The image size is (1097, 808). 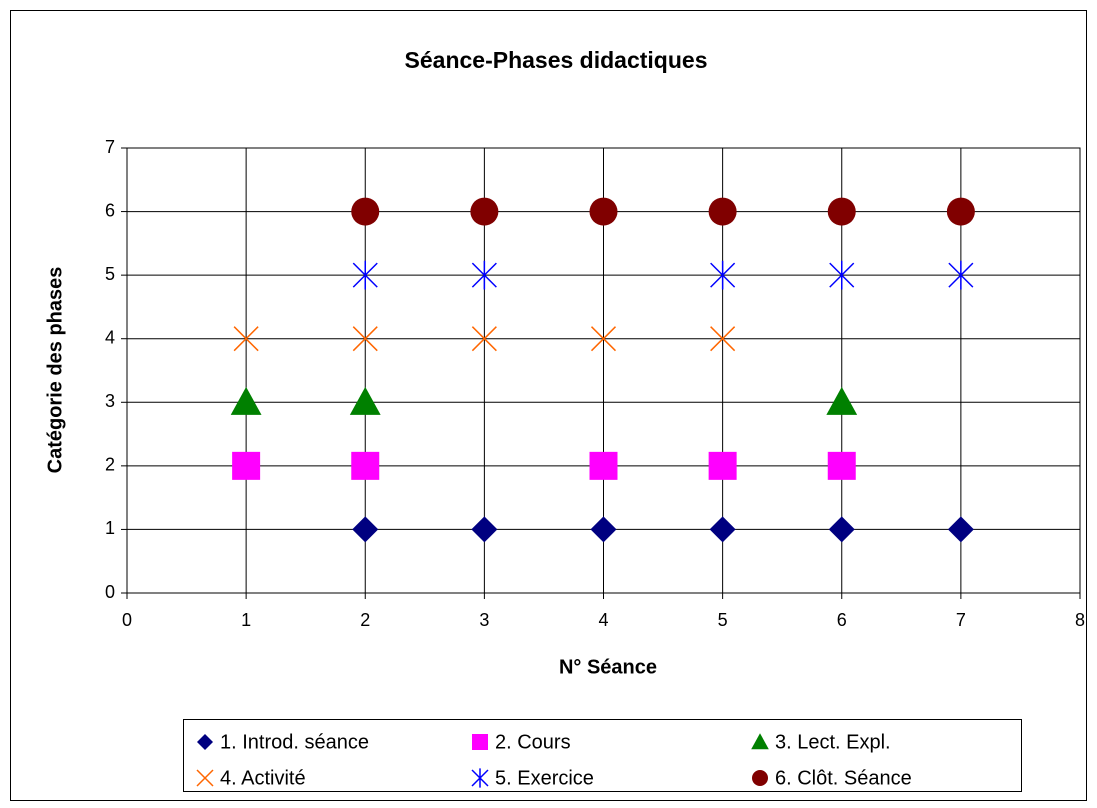 I want to click on x-tick-label: 7, so click(x=961, y=620).